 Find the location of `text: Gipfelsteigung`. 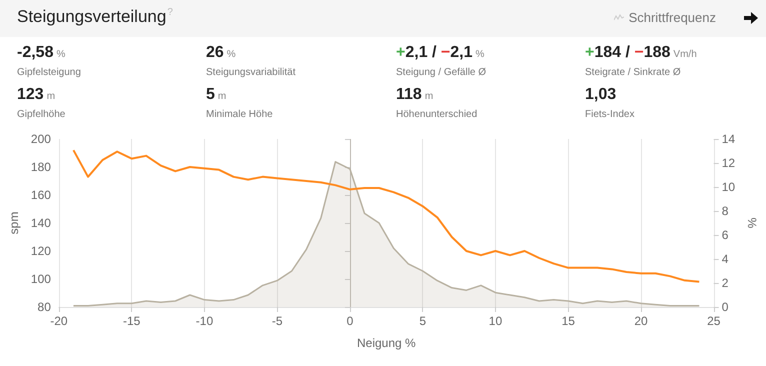

text: Gipfelsteigung is located at coordinates (49, 72).